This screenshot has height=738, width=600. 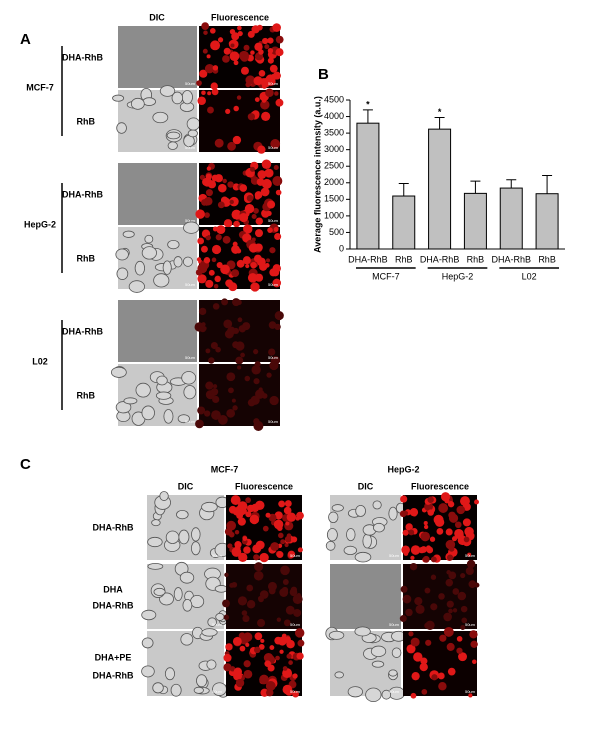 I want to click on row-label: RhB, so click(x=86, y=395).